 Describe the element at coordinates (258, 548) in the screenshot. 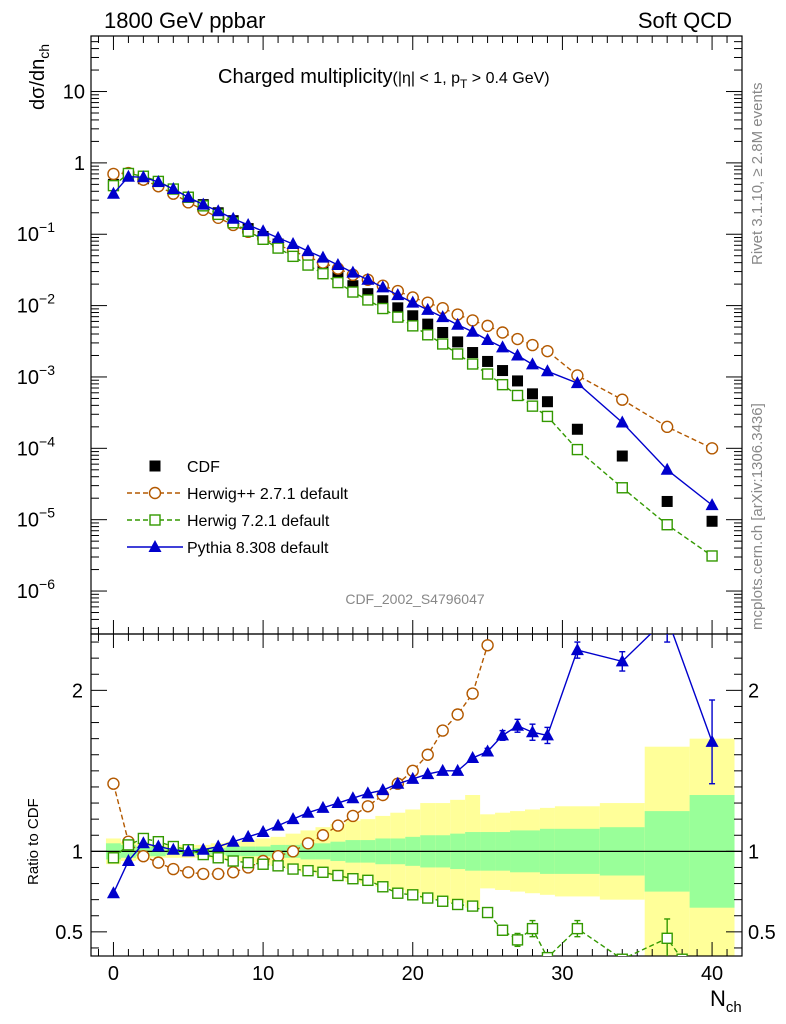

I see `legend-label: Pythia 8.308 default` at that location.